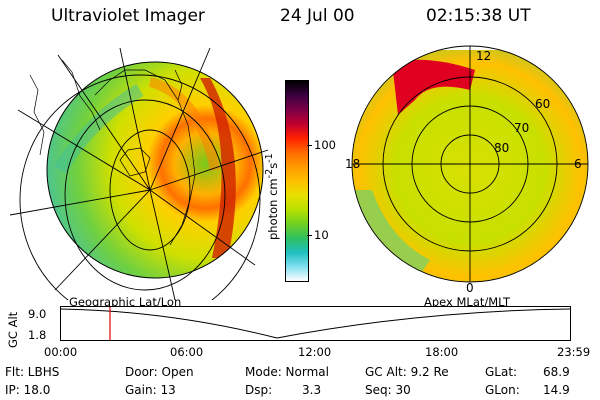 This screenshot has width=600, height=400. I want to click on colorbar-label-100: 100, so click(325, 145).